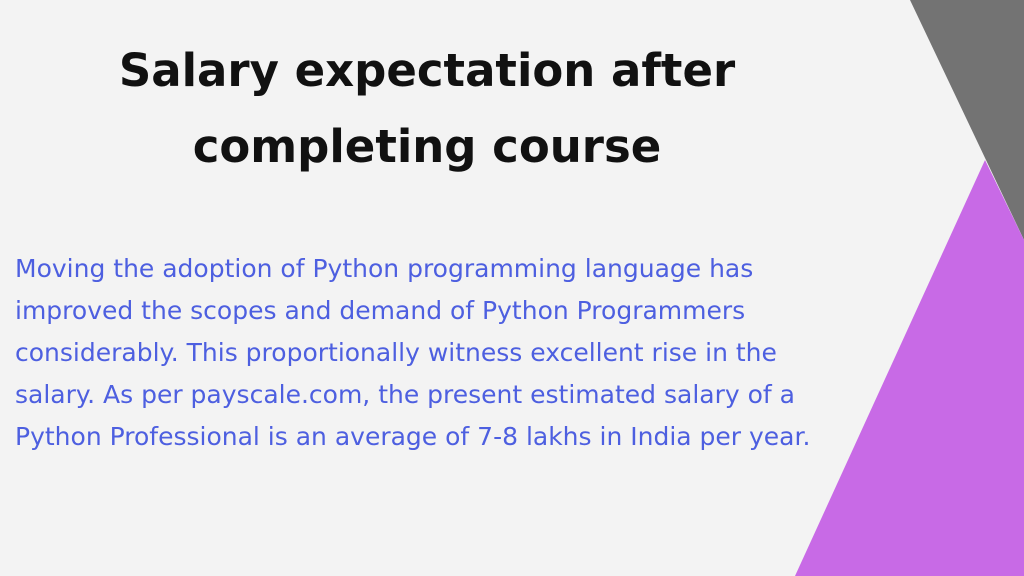 The height and width of the screenshot is (576, 1024). I want to click on gray-triangle, so click(967, 120).